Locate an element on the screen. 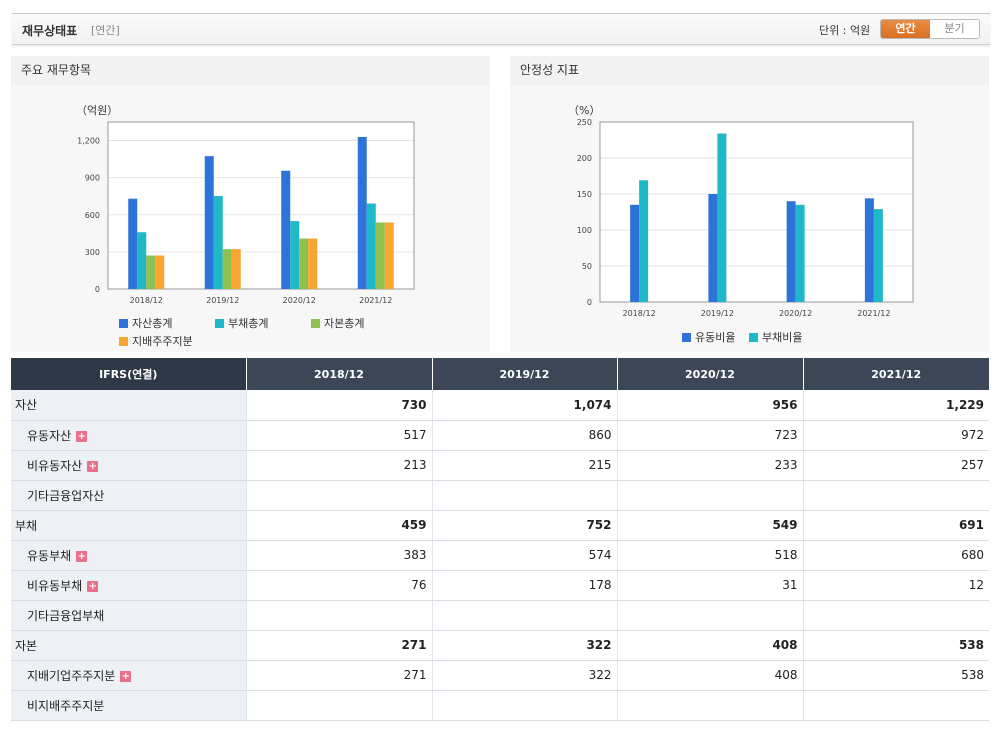 The height and width of the screenshot is (730, 997). row-value: 233 is located at coordinates (710, 465).